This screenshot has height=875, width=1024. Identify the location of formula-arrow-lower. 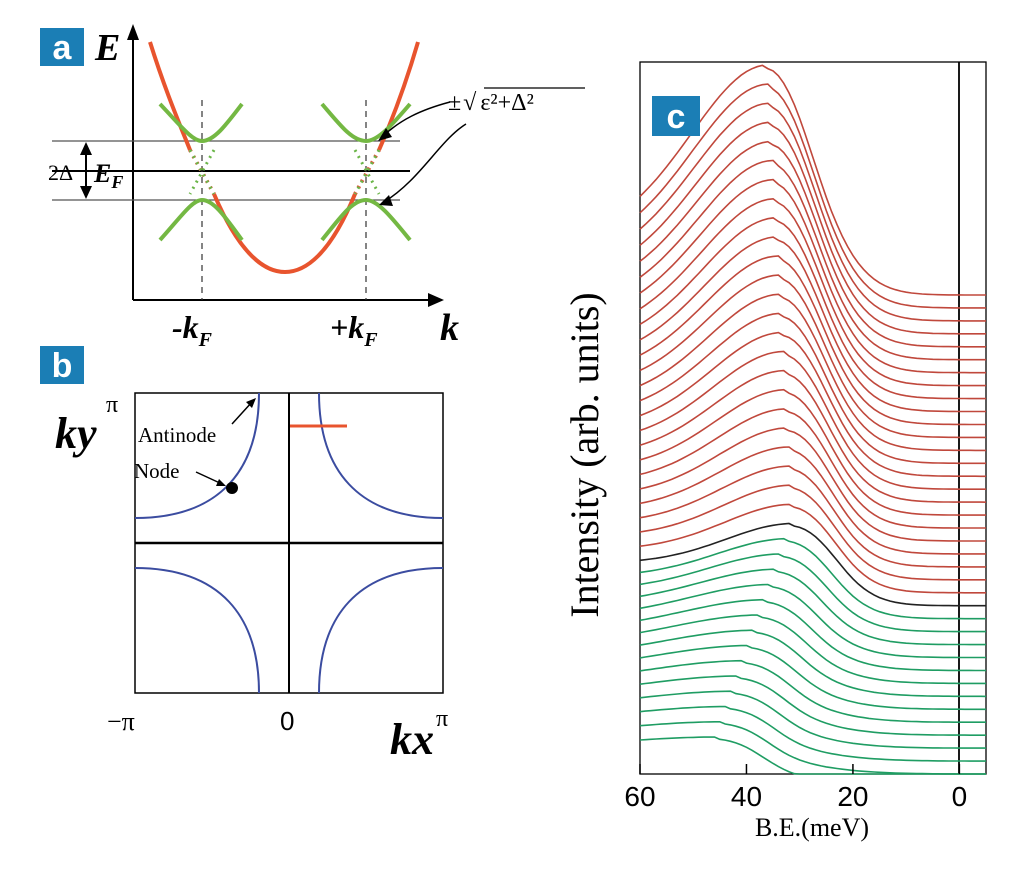
(425, 163).